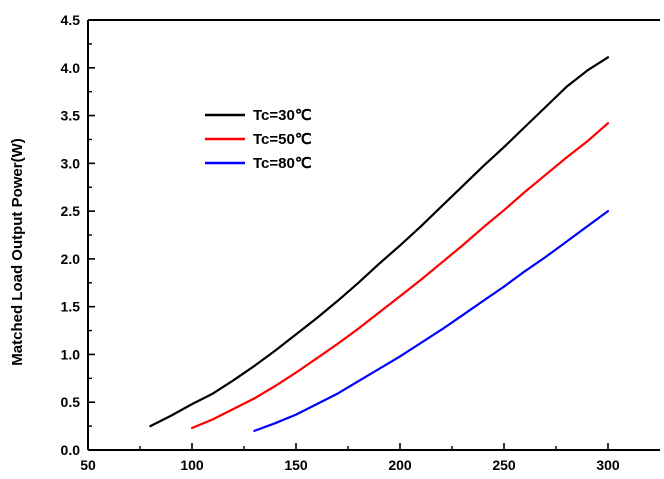 The width and height of the screenshot is (664, 479). What do you see at coordinates (282, 115) in the screenshot?
I see `legend-label-1: Tc=30℃` at bounding box center [282, 115].